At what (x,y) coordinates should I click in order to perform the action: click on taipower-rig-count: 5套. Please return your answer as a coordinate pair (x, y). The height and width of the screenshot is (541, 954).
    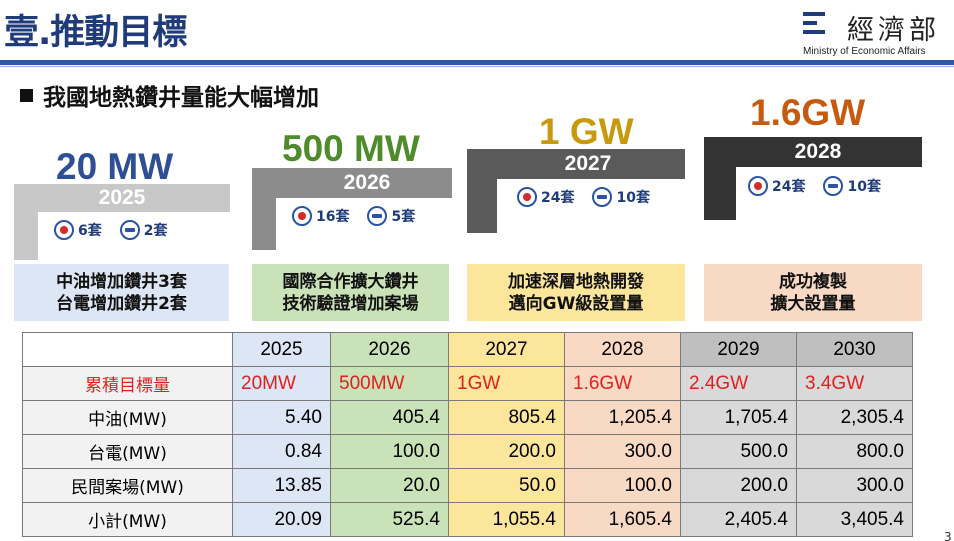
    Looking at the image, I should click on (403, 217).